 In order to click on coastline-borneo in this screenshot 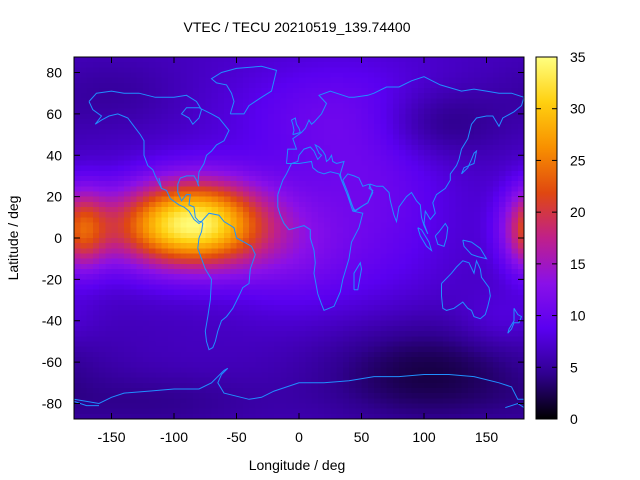, I will do `click(441, 234)`.